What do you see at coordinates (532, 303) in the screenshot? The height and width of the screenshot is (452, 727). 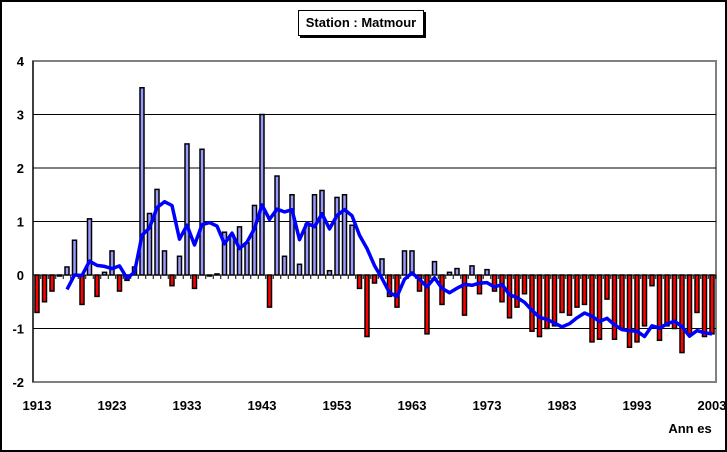 I see `bar-1979` at bounding box center [532, 303].